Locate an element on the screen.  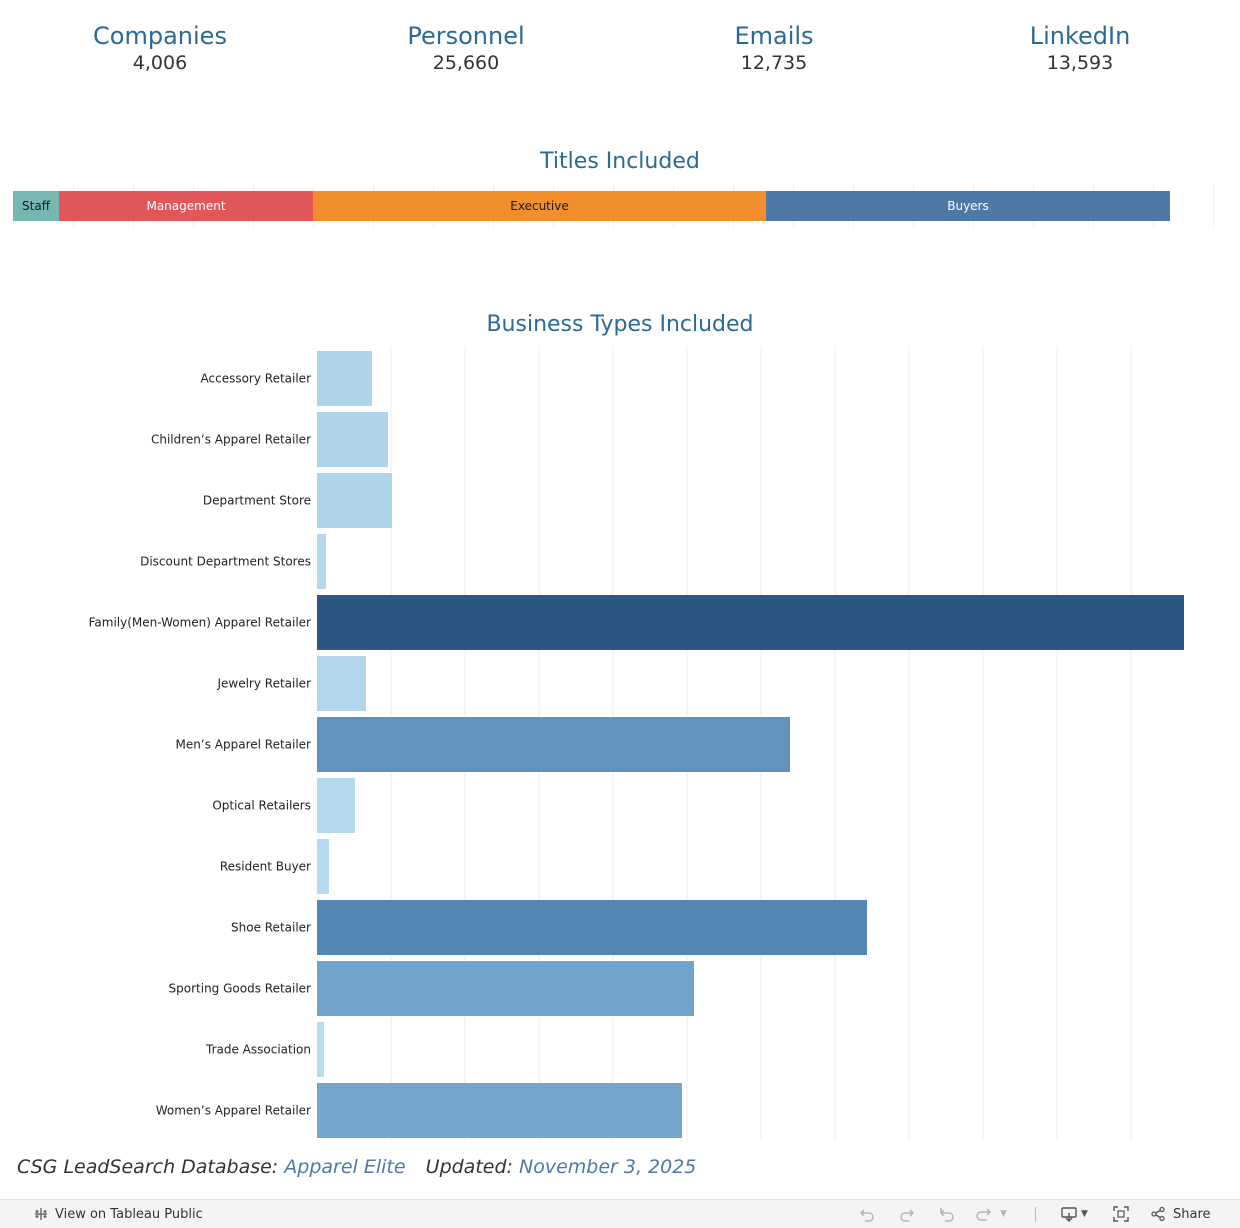
database-name: Apparel Elite is located at coordinates (345, 1167).